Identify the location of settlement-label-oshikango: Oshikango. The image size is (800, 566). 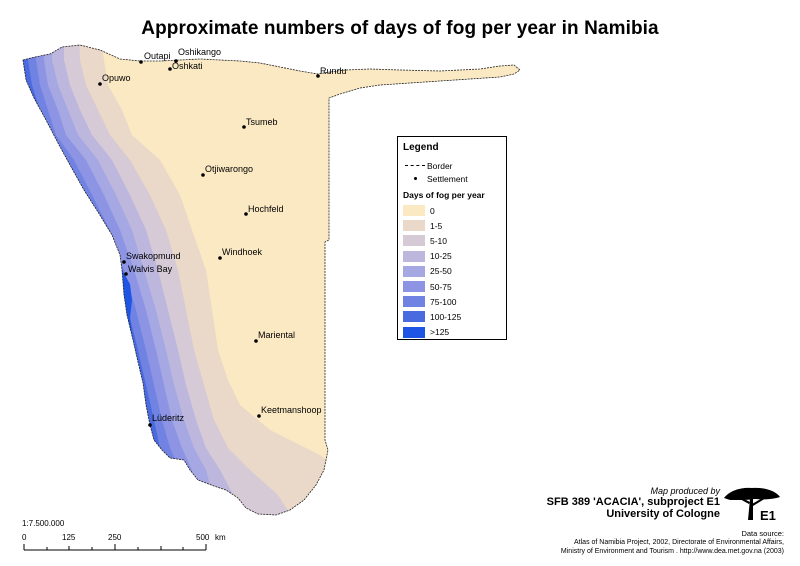
(199, 52).